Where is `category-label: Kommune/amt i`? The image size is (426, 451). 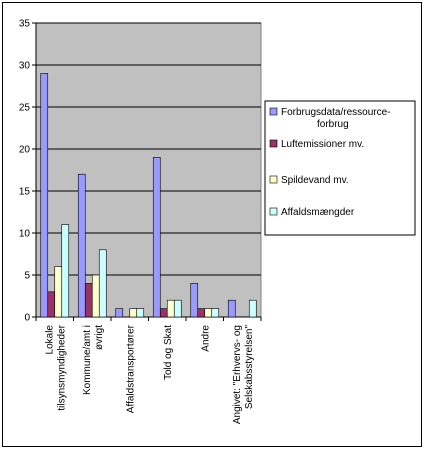 category-label: Kommune/amt i is located at coordinates (87, 360).